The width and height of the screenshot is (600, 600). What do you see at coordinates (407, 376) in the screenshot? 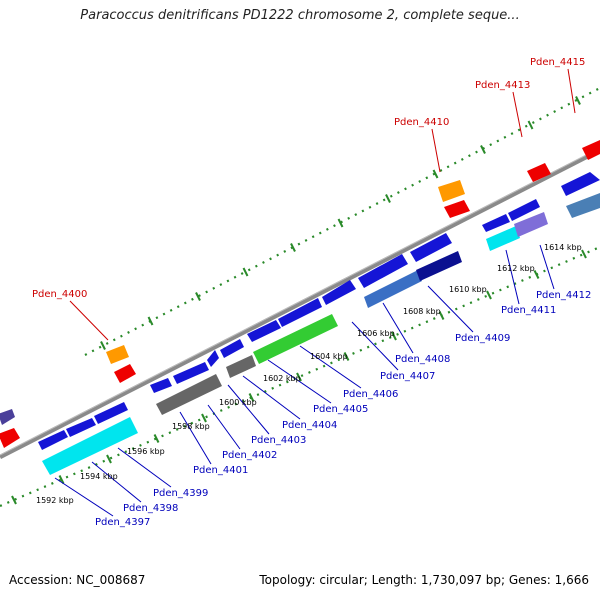
I see `gene-label: Pden_4407` at bounding box center [407, 376].